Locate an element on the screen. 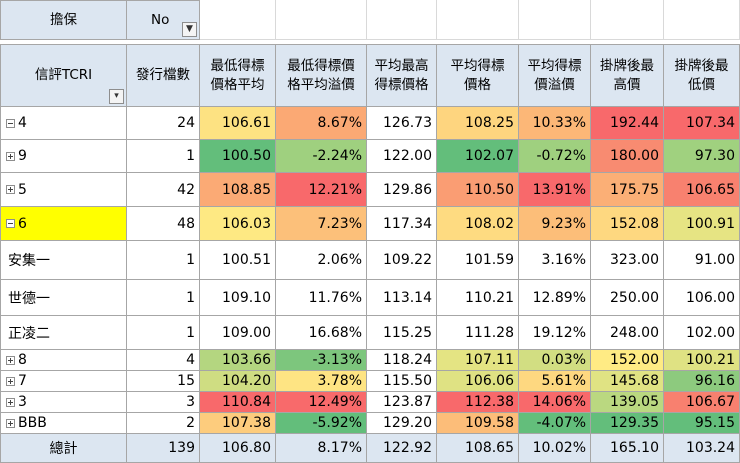 This screenshot has height=463, width=740. value-cell: 107.34 is located at coordinates (702, 123).